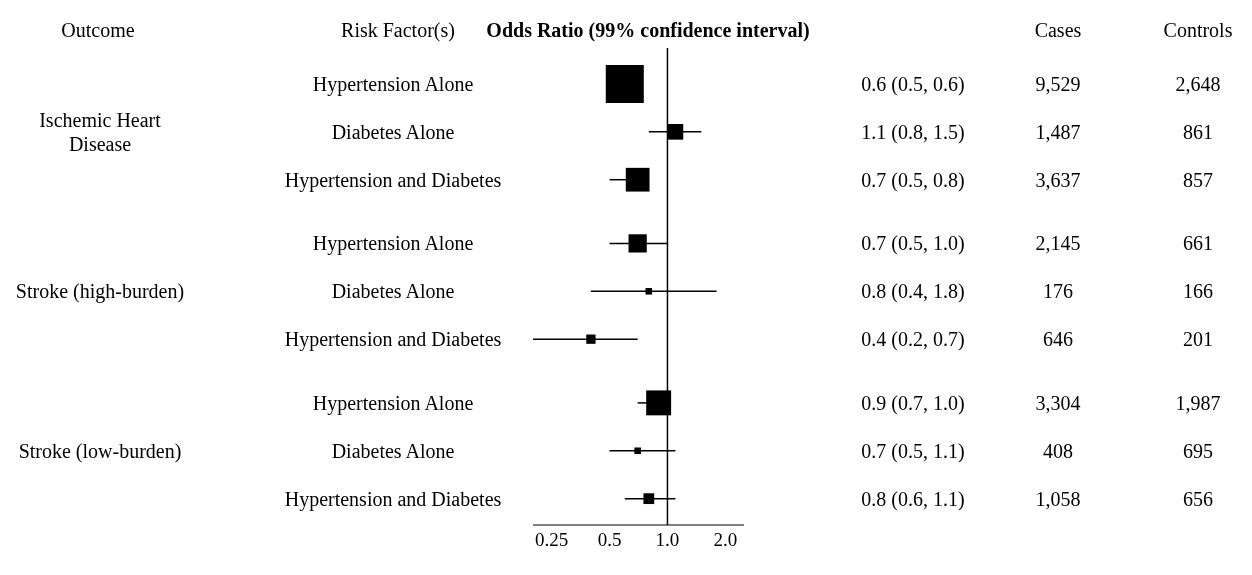  I want to click on text: 176, so click(1058, 291).